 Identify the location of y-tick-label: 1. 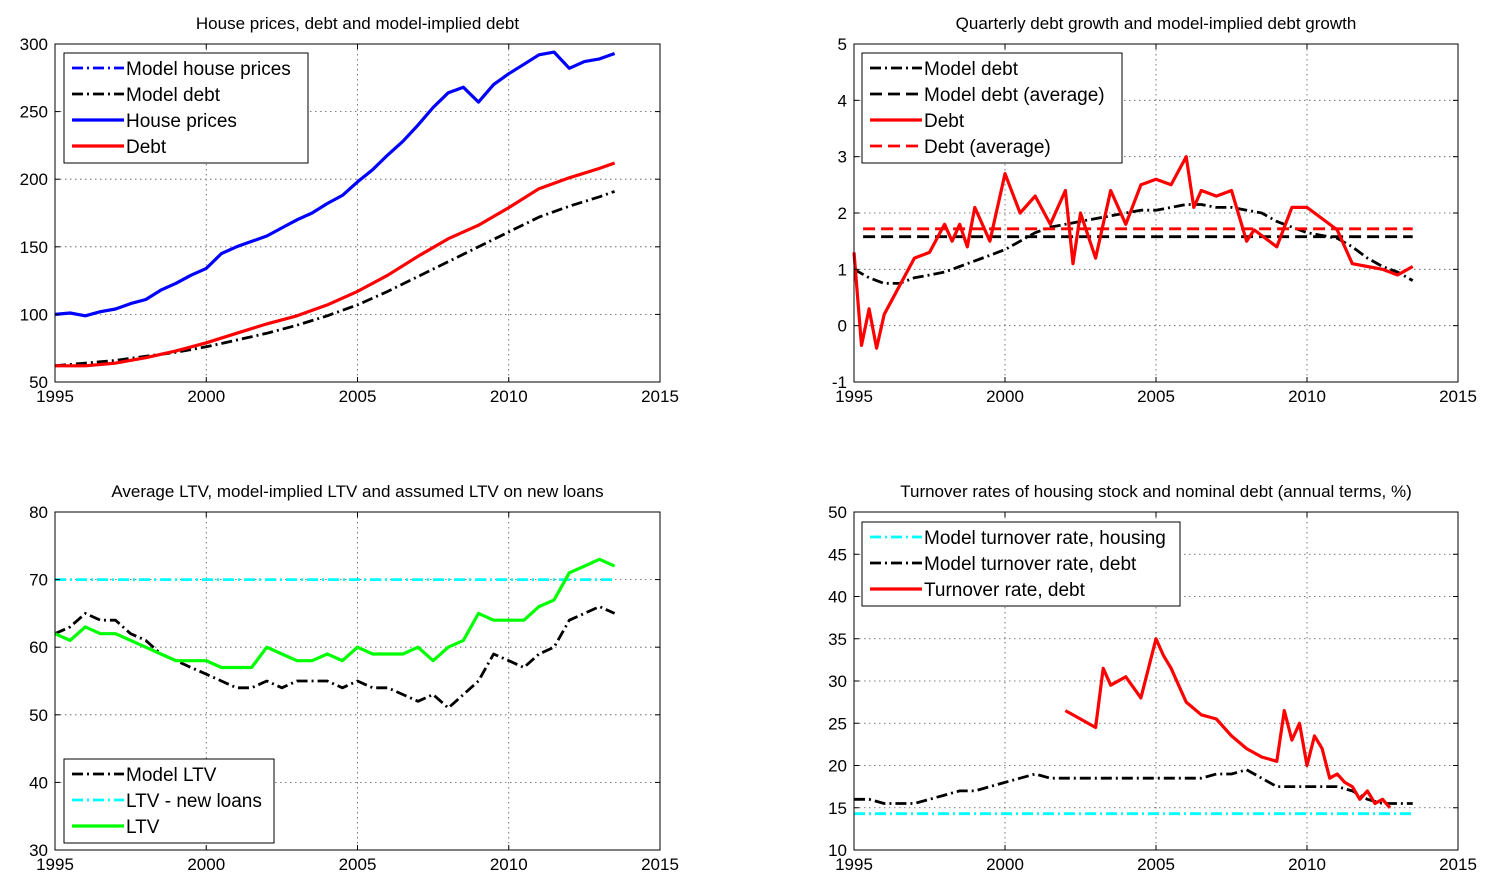
(842, 269).